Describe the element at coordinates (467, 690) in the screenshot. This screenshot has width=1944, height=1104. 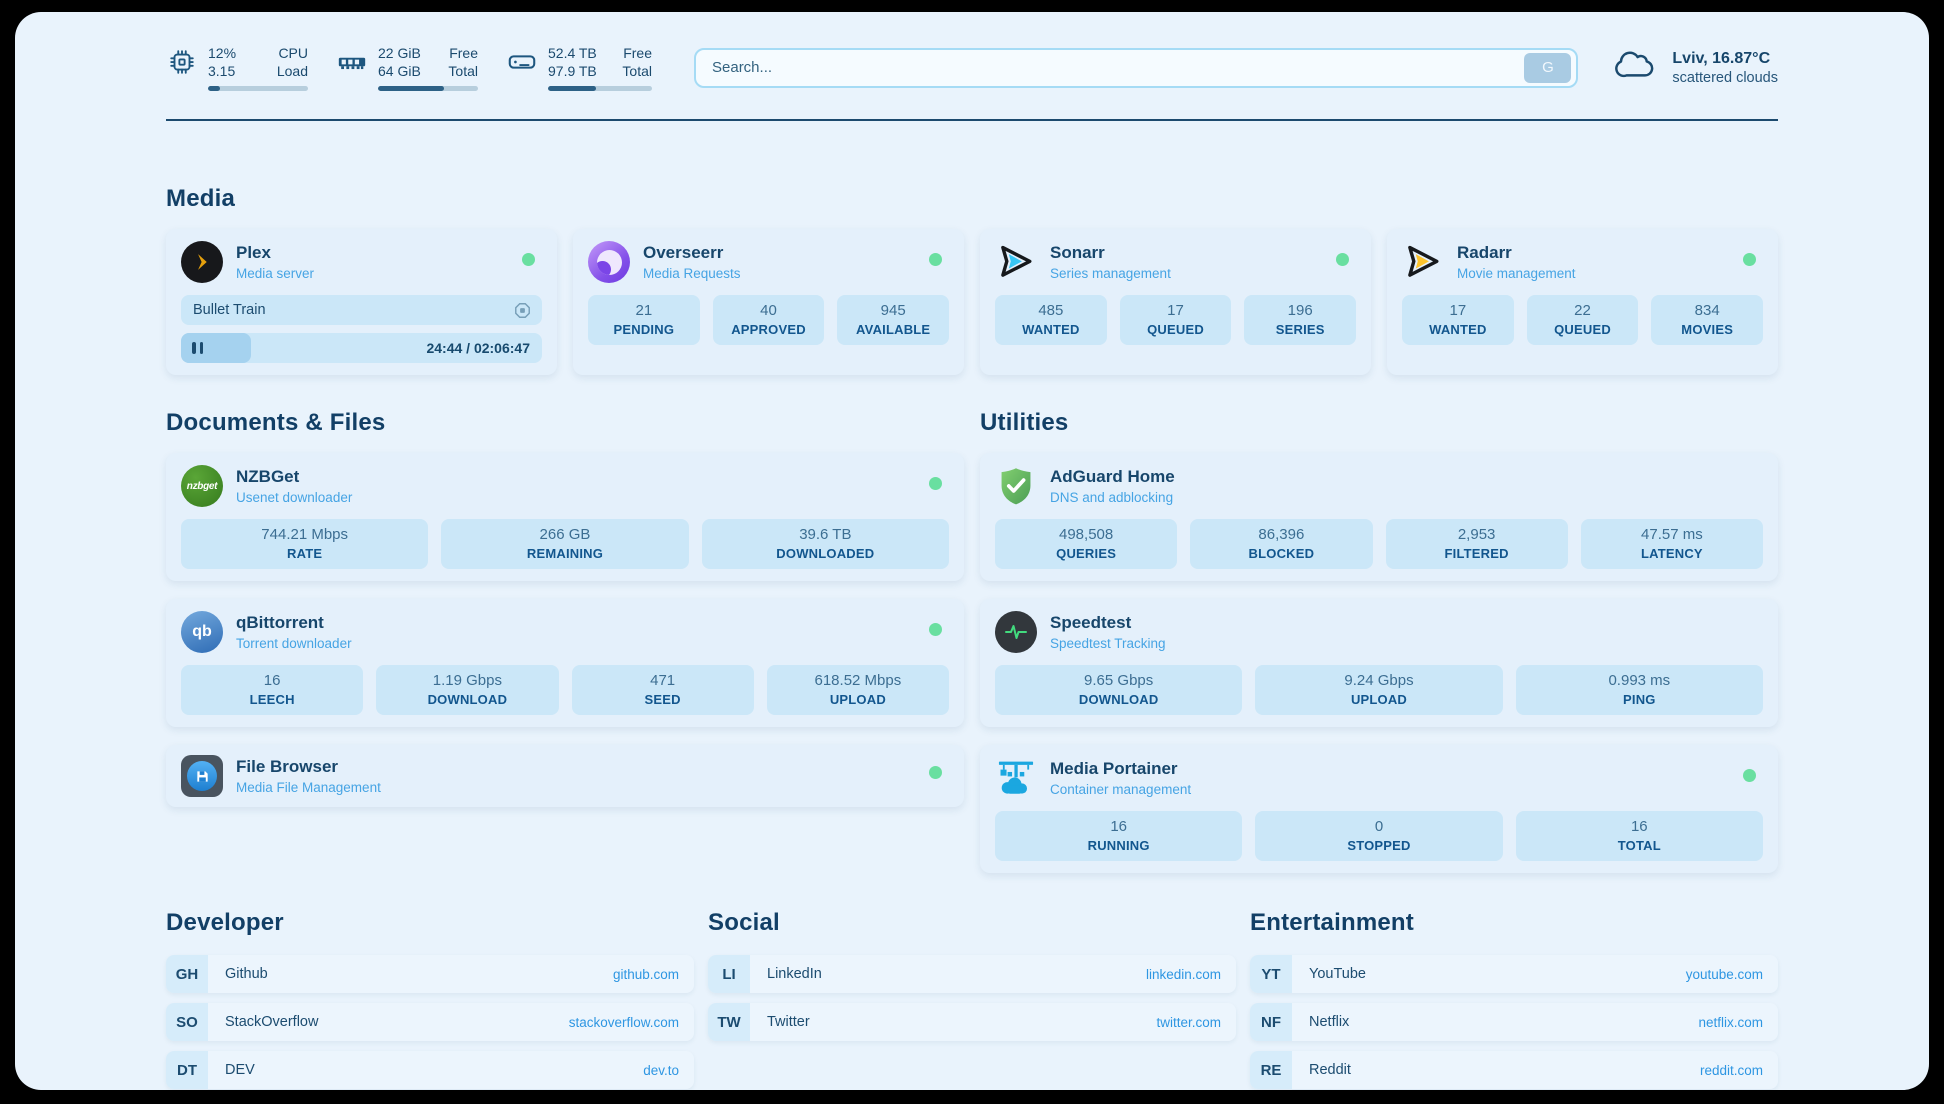
I see `stat-tile: 1.19 Gbps DOWNLOAD` at that location.